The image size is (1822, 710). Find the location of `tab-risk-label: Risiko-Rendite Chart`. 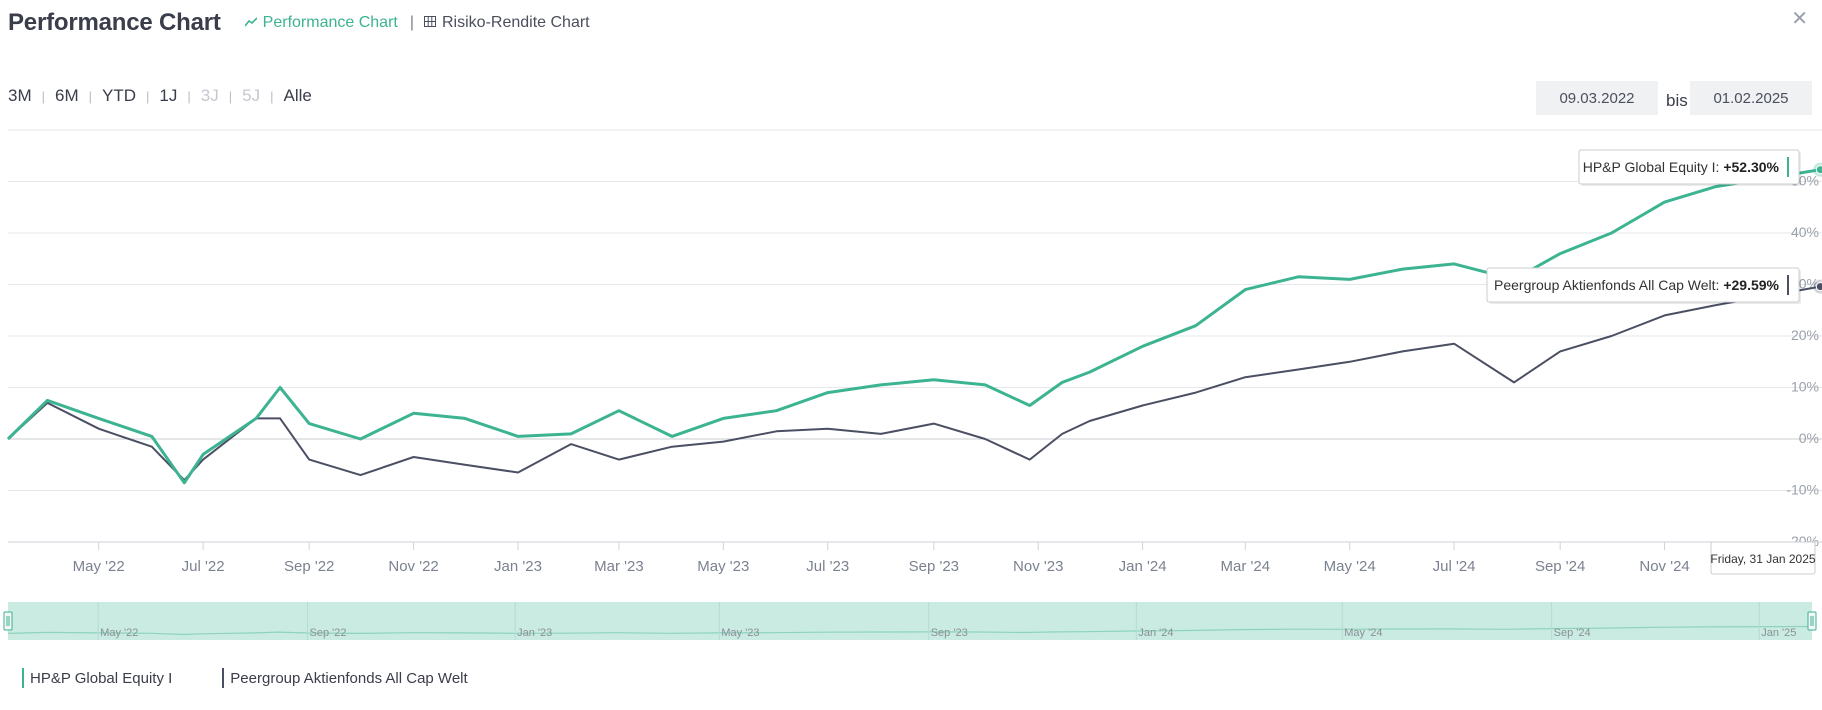

tab-risk-label: Risiko-Rendite Chart is located at coordinates (516, 22).